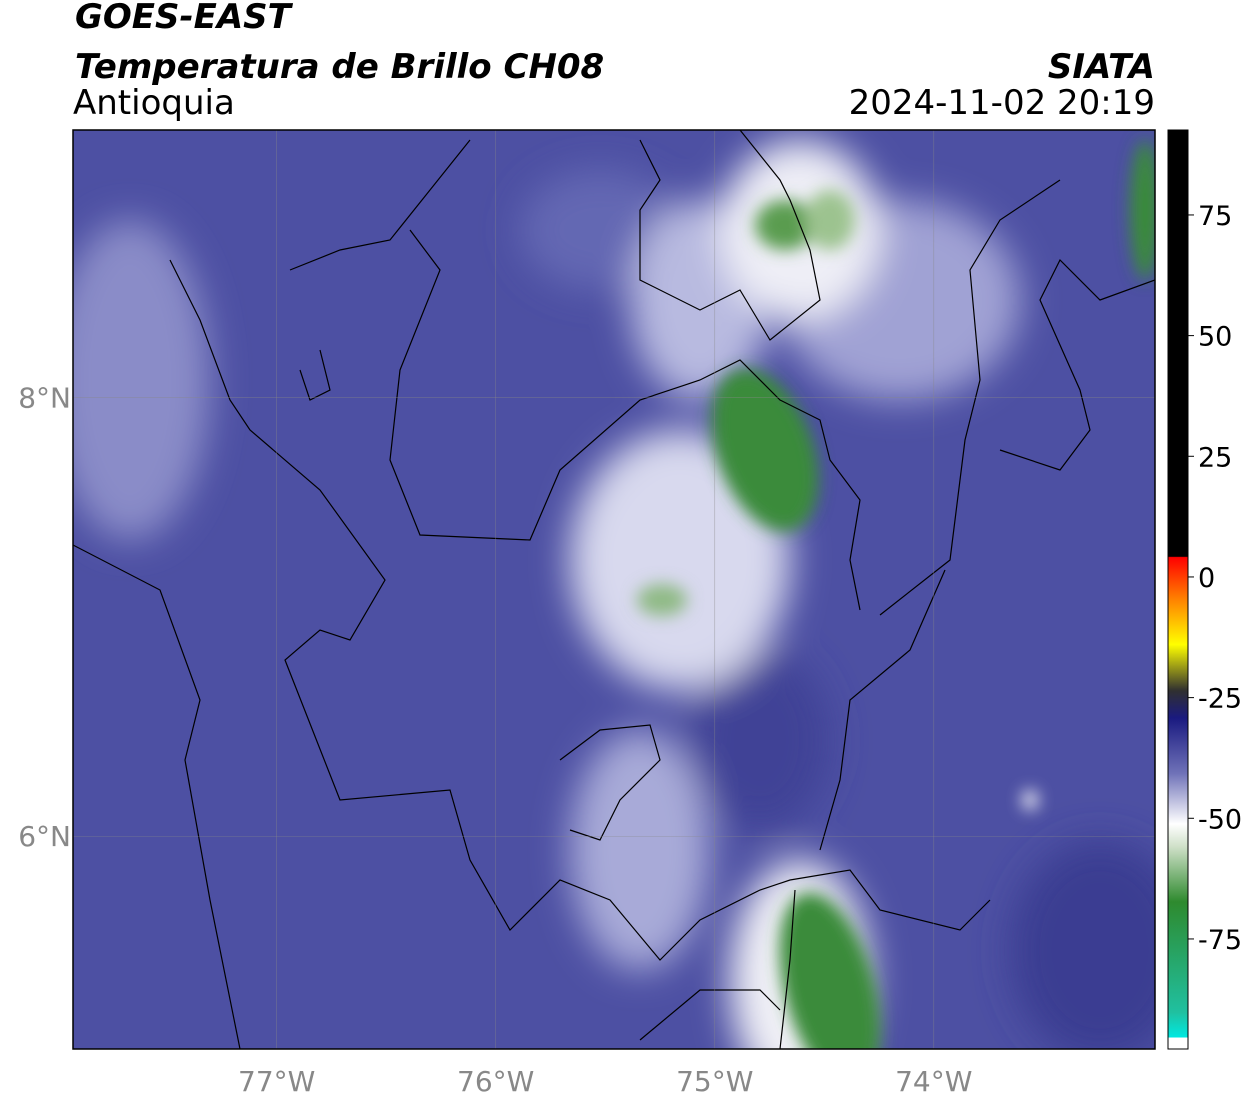  I want to click on colorbar-tick-label: -75, so click(1220, 940).